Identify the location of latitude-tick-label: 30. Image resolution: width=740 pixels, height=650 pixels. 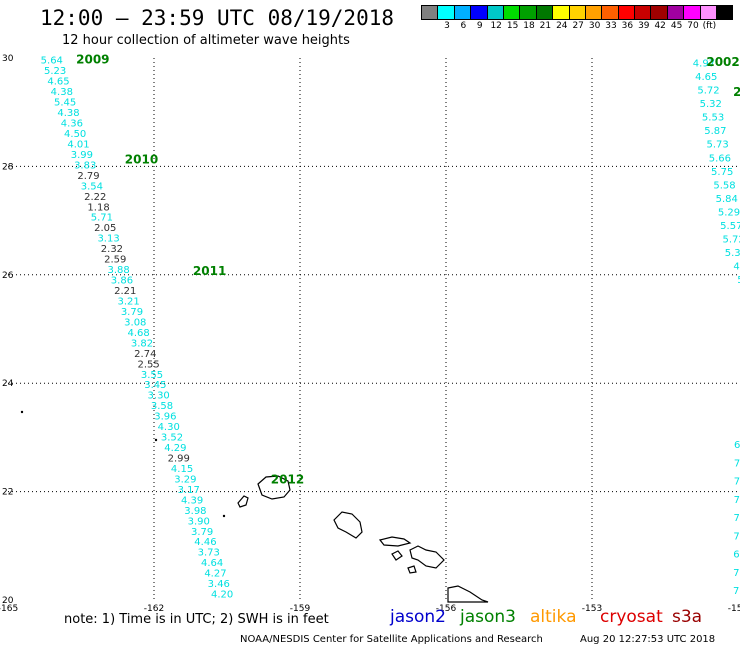
(8, 59).